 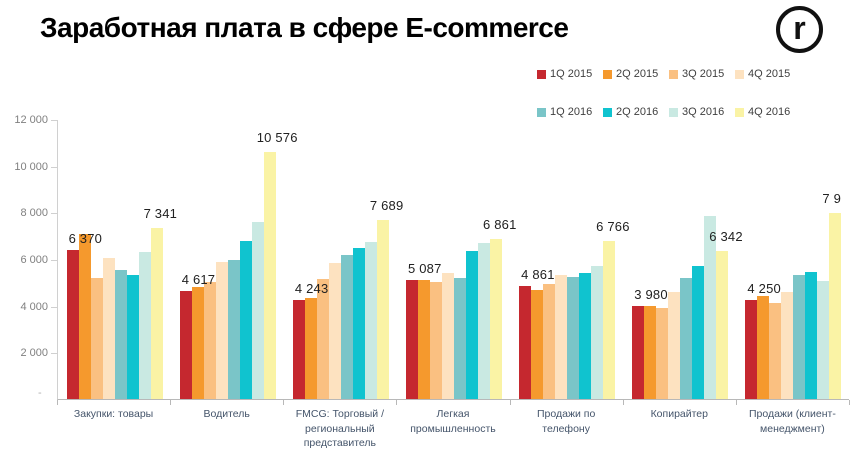 I want to click on bar-group: 4 243 7 689, so click(x=343, y=259).